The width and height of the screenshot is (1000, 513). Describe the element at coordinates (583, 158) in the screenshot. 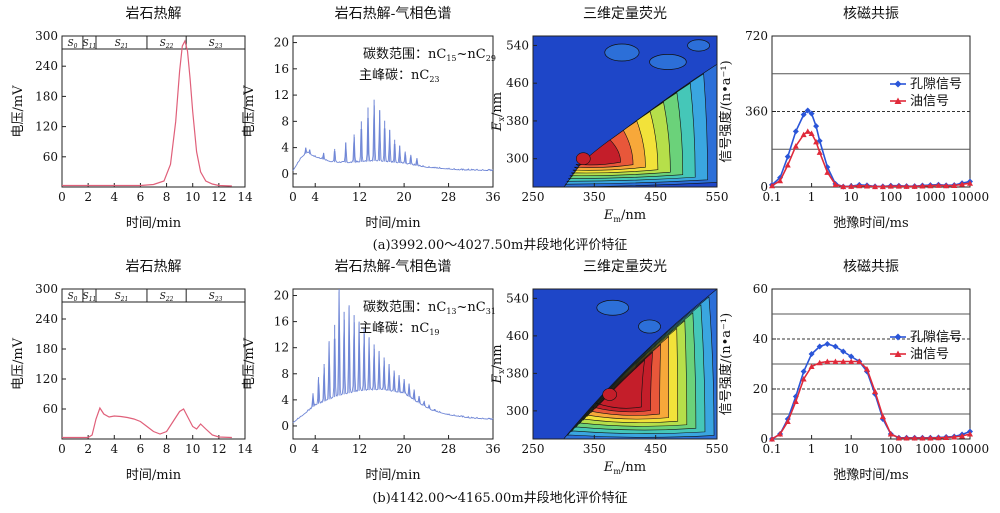

I see `fluorescence-hotspot` at that location.